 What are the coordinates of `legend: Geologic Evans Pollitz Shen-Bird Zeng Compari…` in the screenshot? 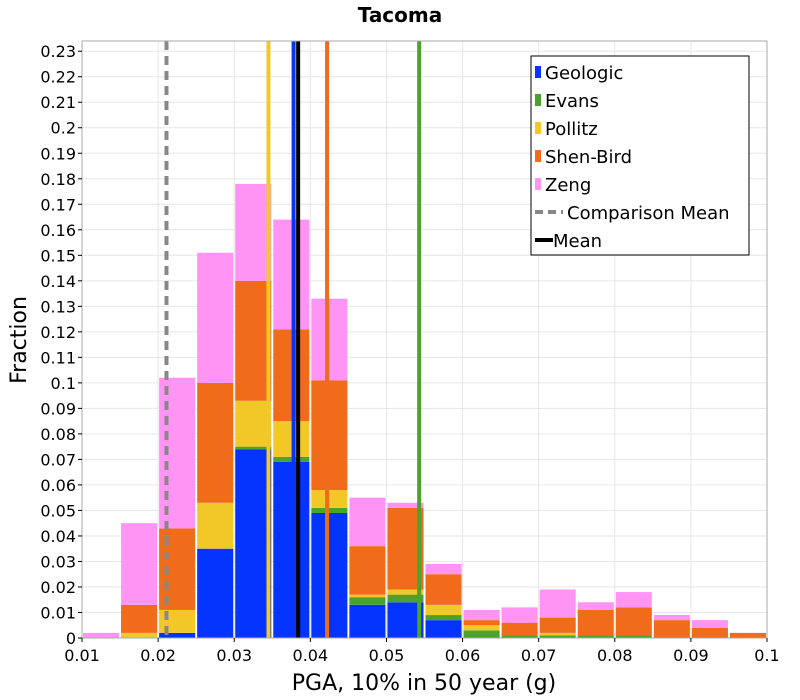 It's located at (640, 155).